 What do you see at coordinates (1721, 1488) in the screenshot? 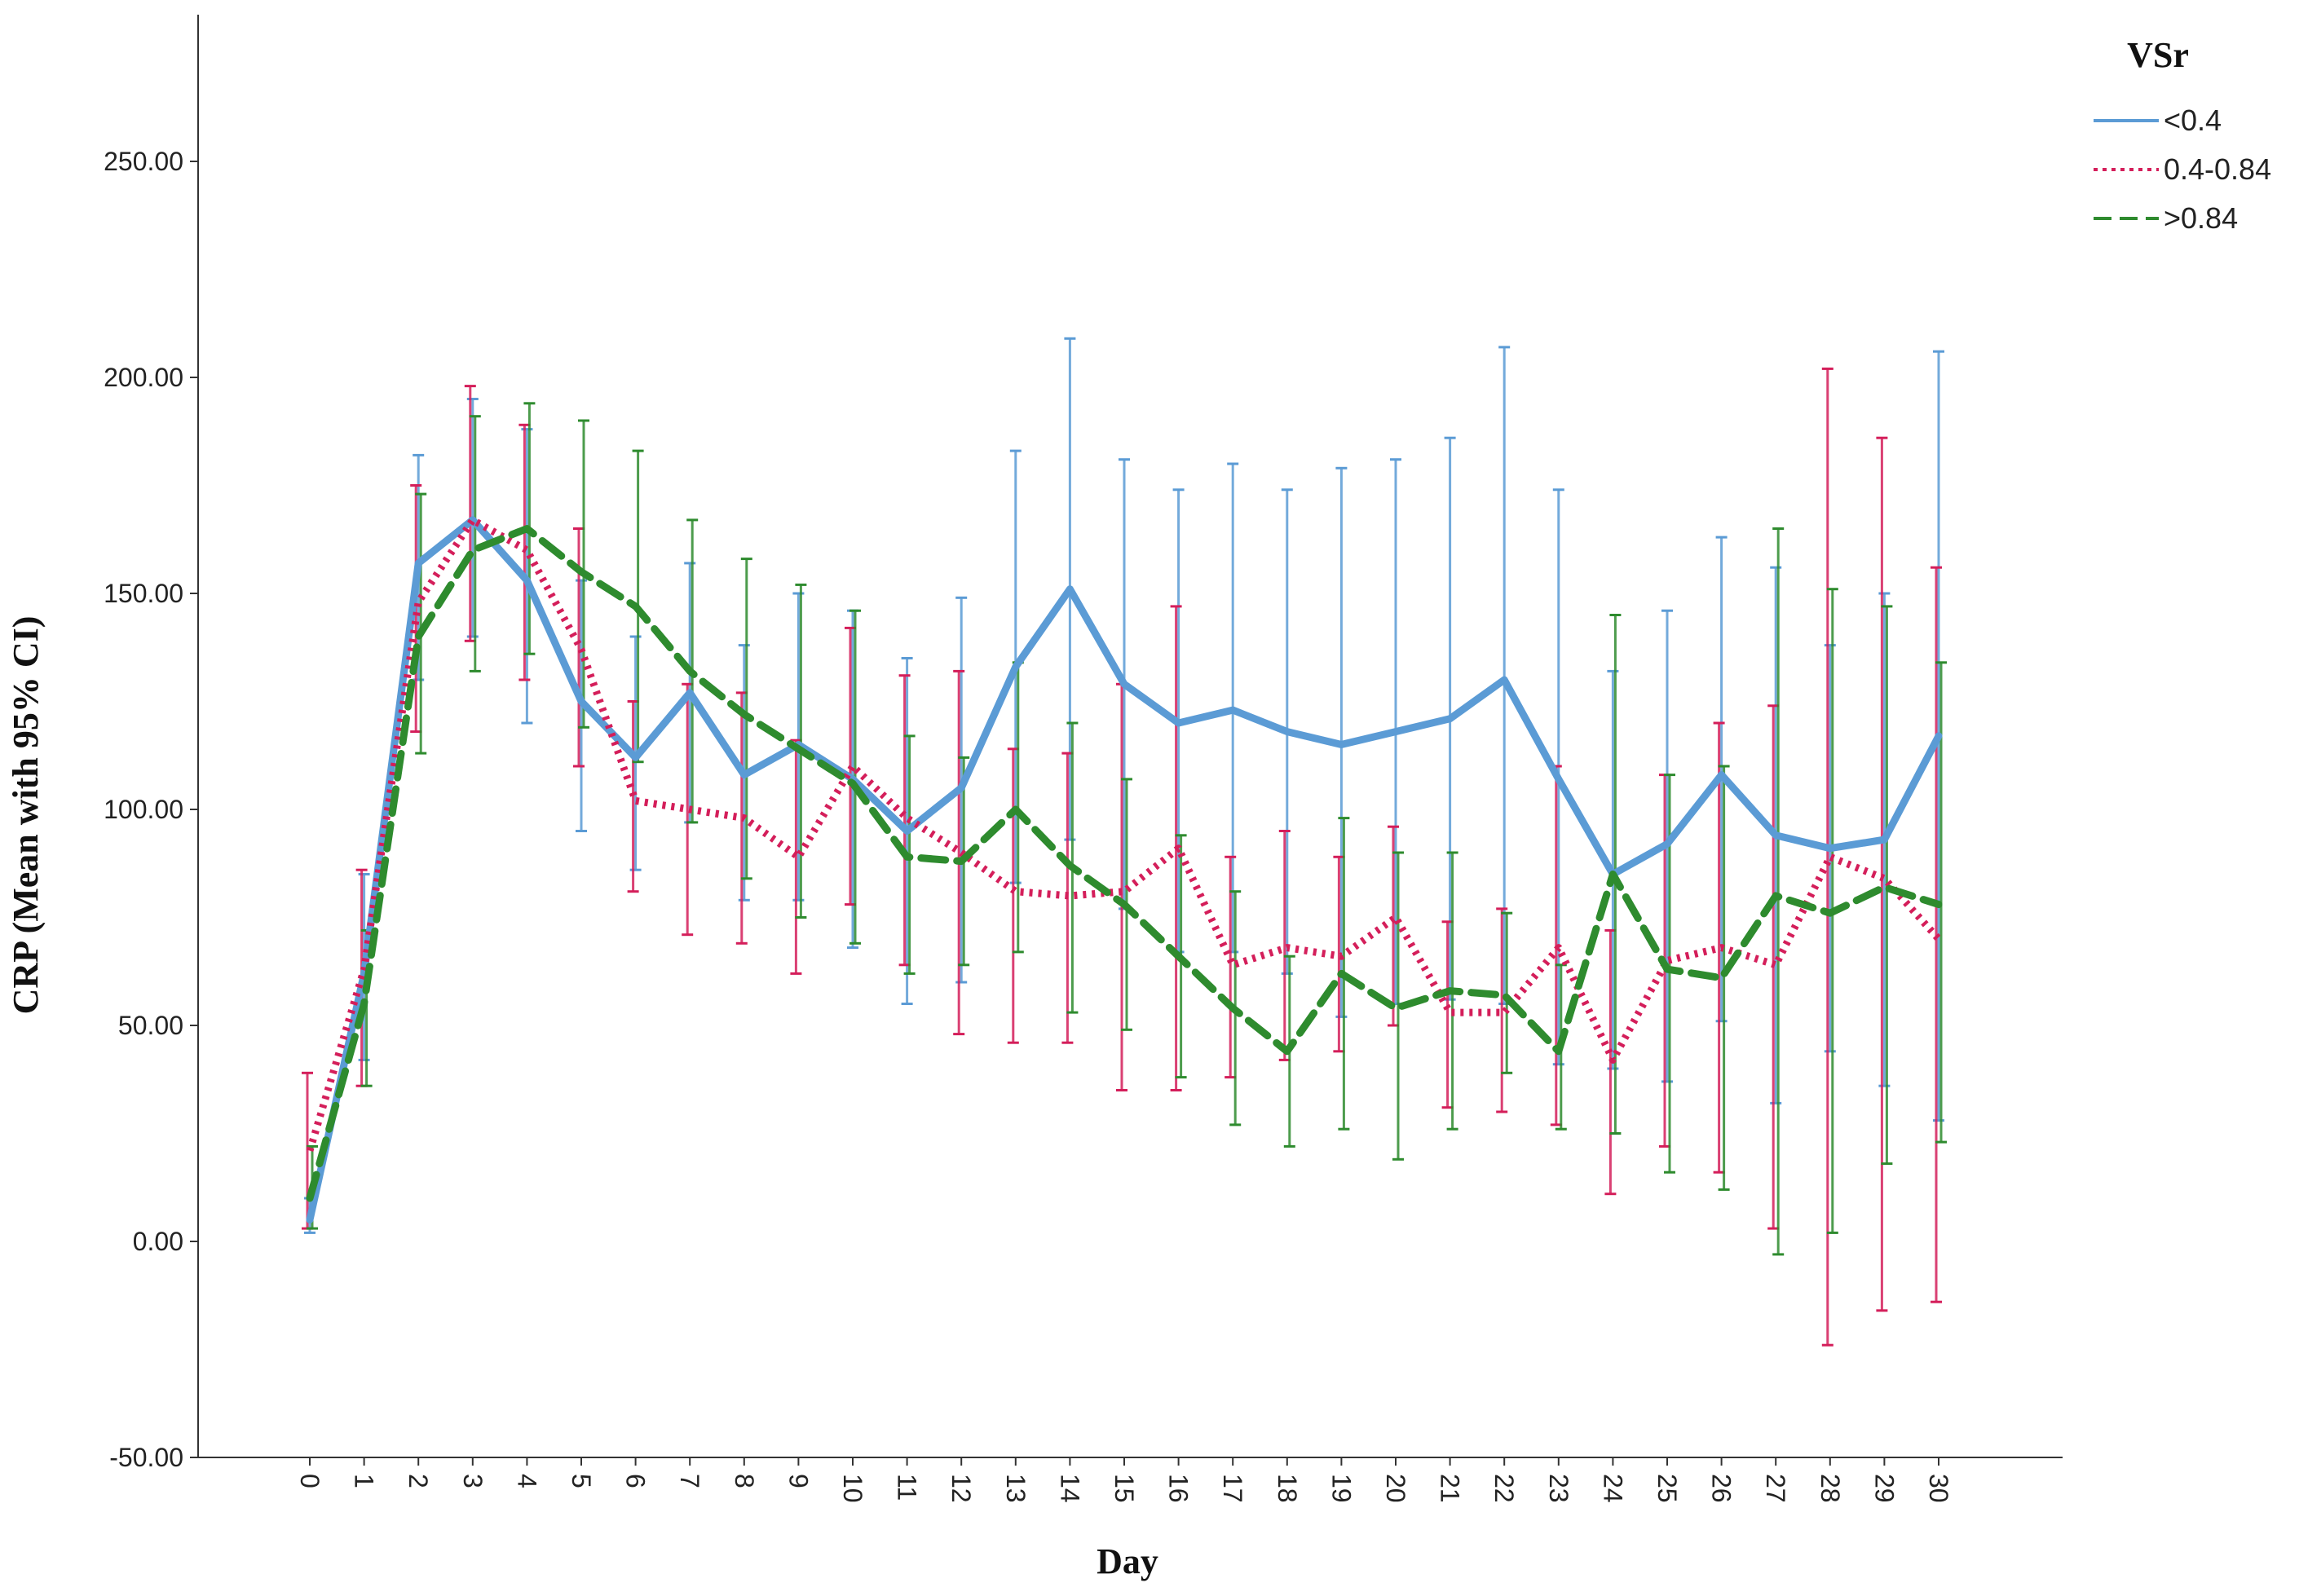
I see `x-tick-label: 26` at bounding box center [1721, 1488].